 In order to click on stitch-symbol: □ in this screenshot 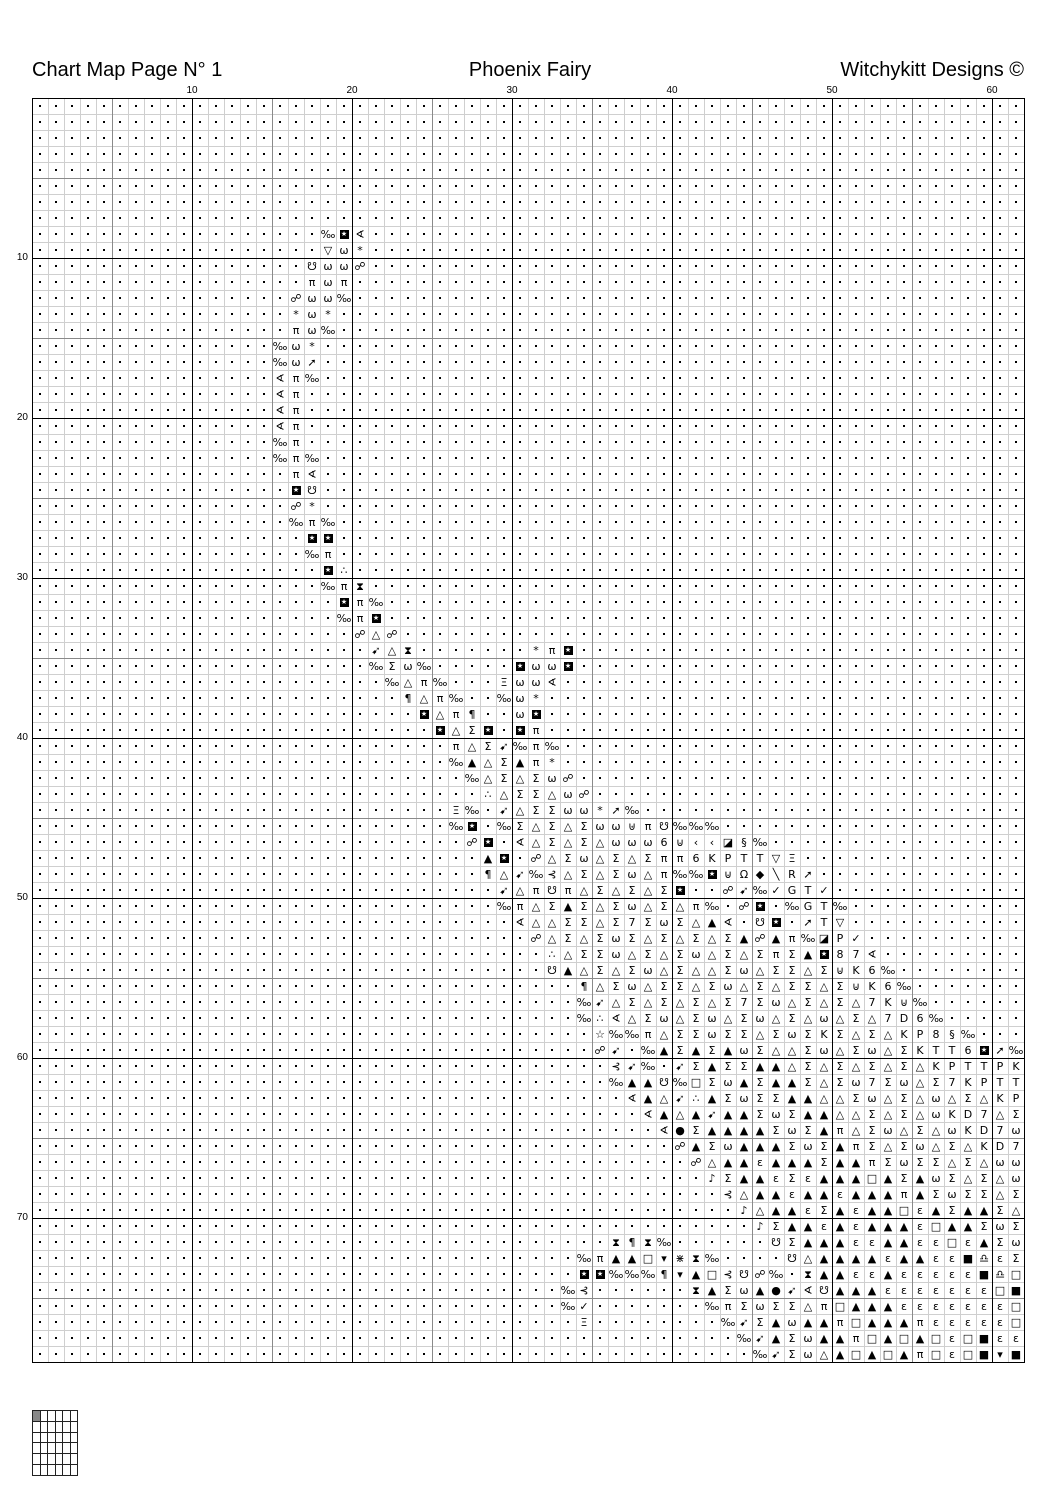, I will do `click(904, 1338)`.